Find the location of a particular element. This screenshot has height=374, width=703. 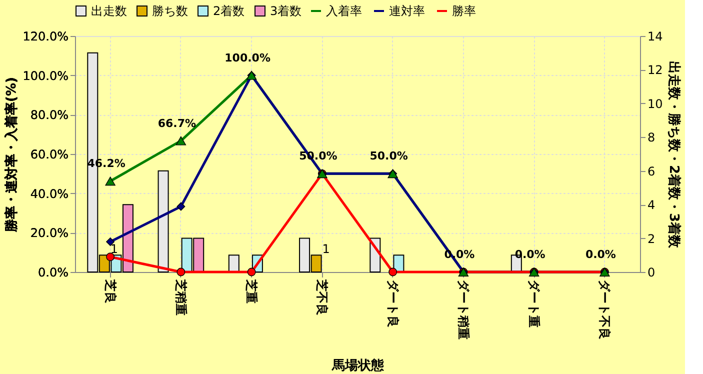

y-tick-label: 40.0% is located at coordinates (49, 193).